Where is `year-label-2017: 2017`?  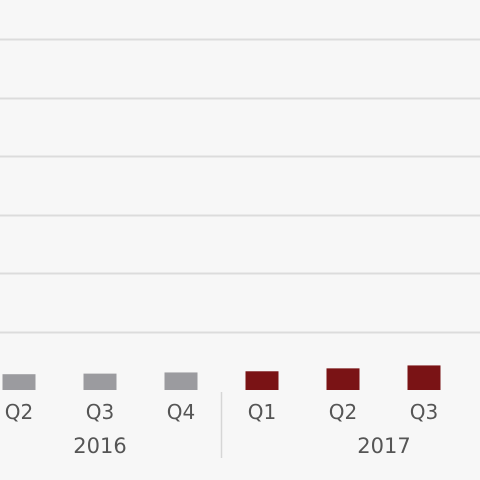 year-label-2017: 2017 is located at coordinates (383, 446).